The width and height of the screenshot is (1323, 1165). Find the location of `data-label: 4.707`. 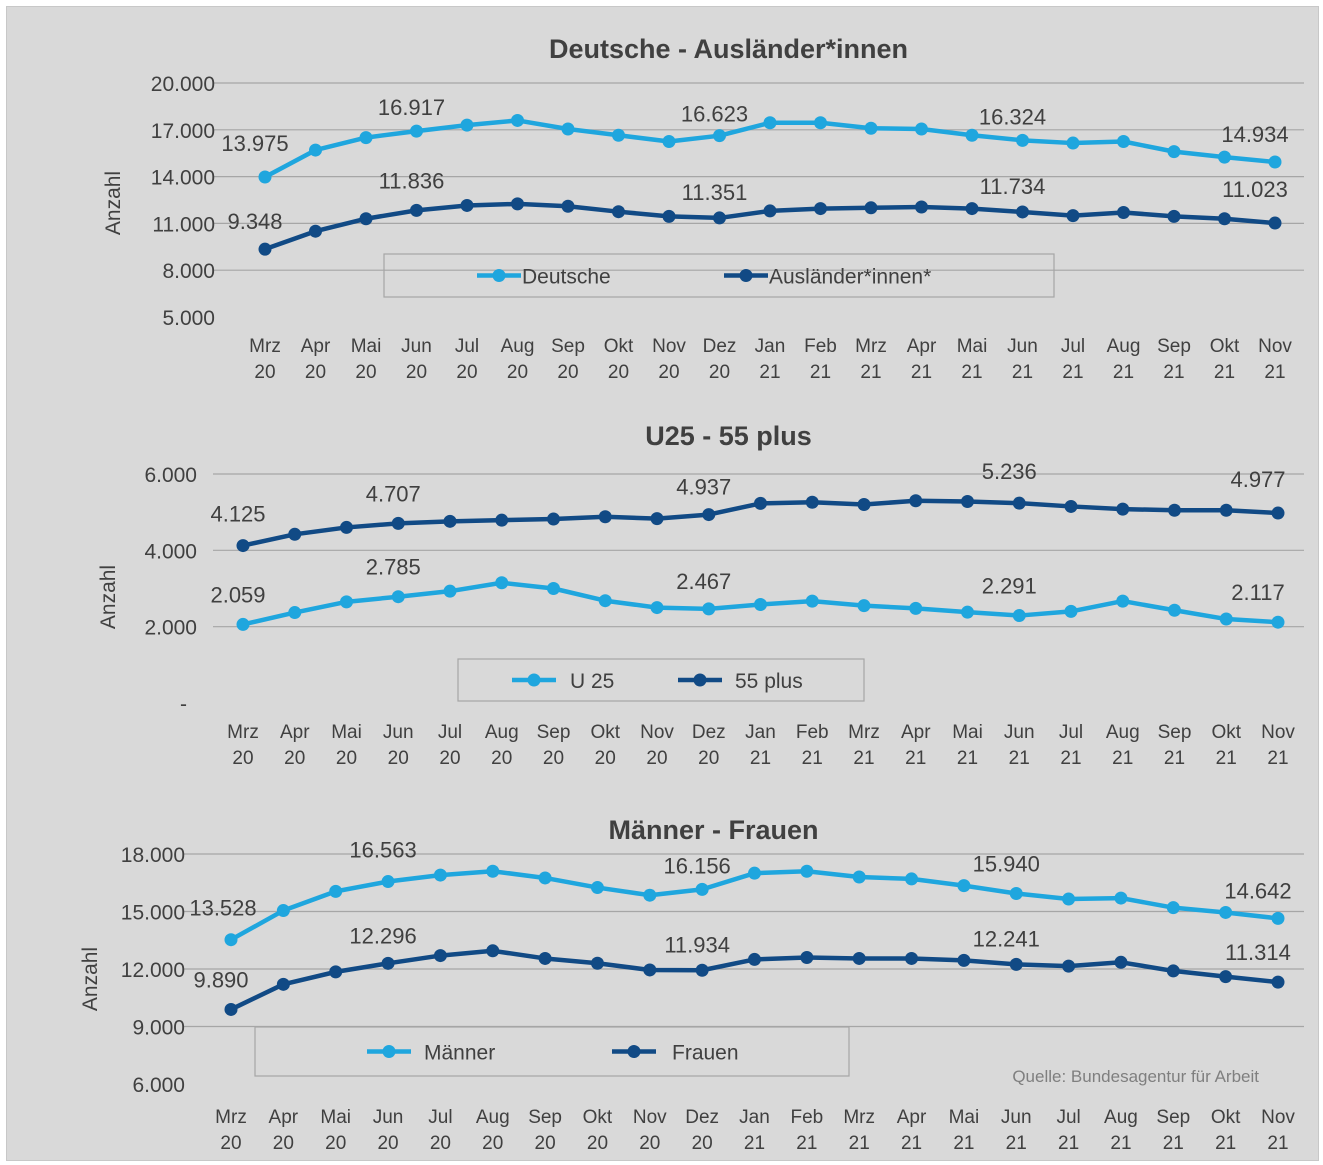

data-label: 4.707 is located at coordinates (393, 493).